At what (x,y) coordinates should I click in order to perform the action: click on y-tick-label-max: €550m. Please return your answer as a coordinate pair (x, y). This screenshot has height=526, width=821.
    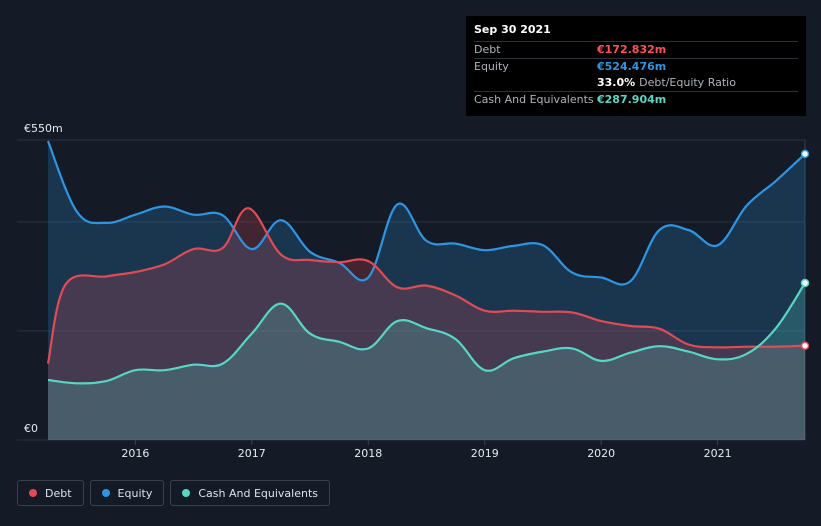
    Looking at the image, I should click on (43, 128).